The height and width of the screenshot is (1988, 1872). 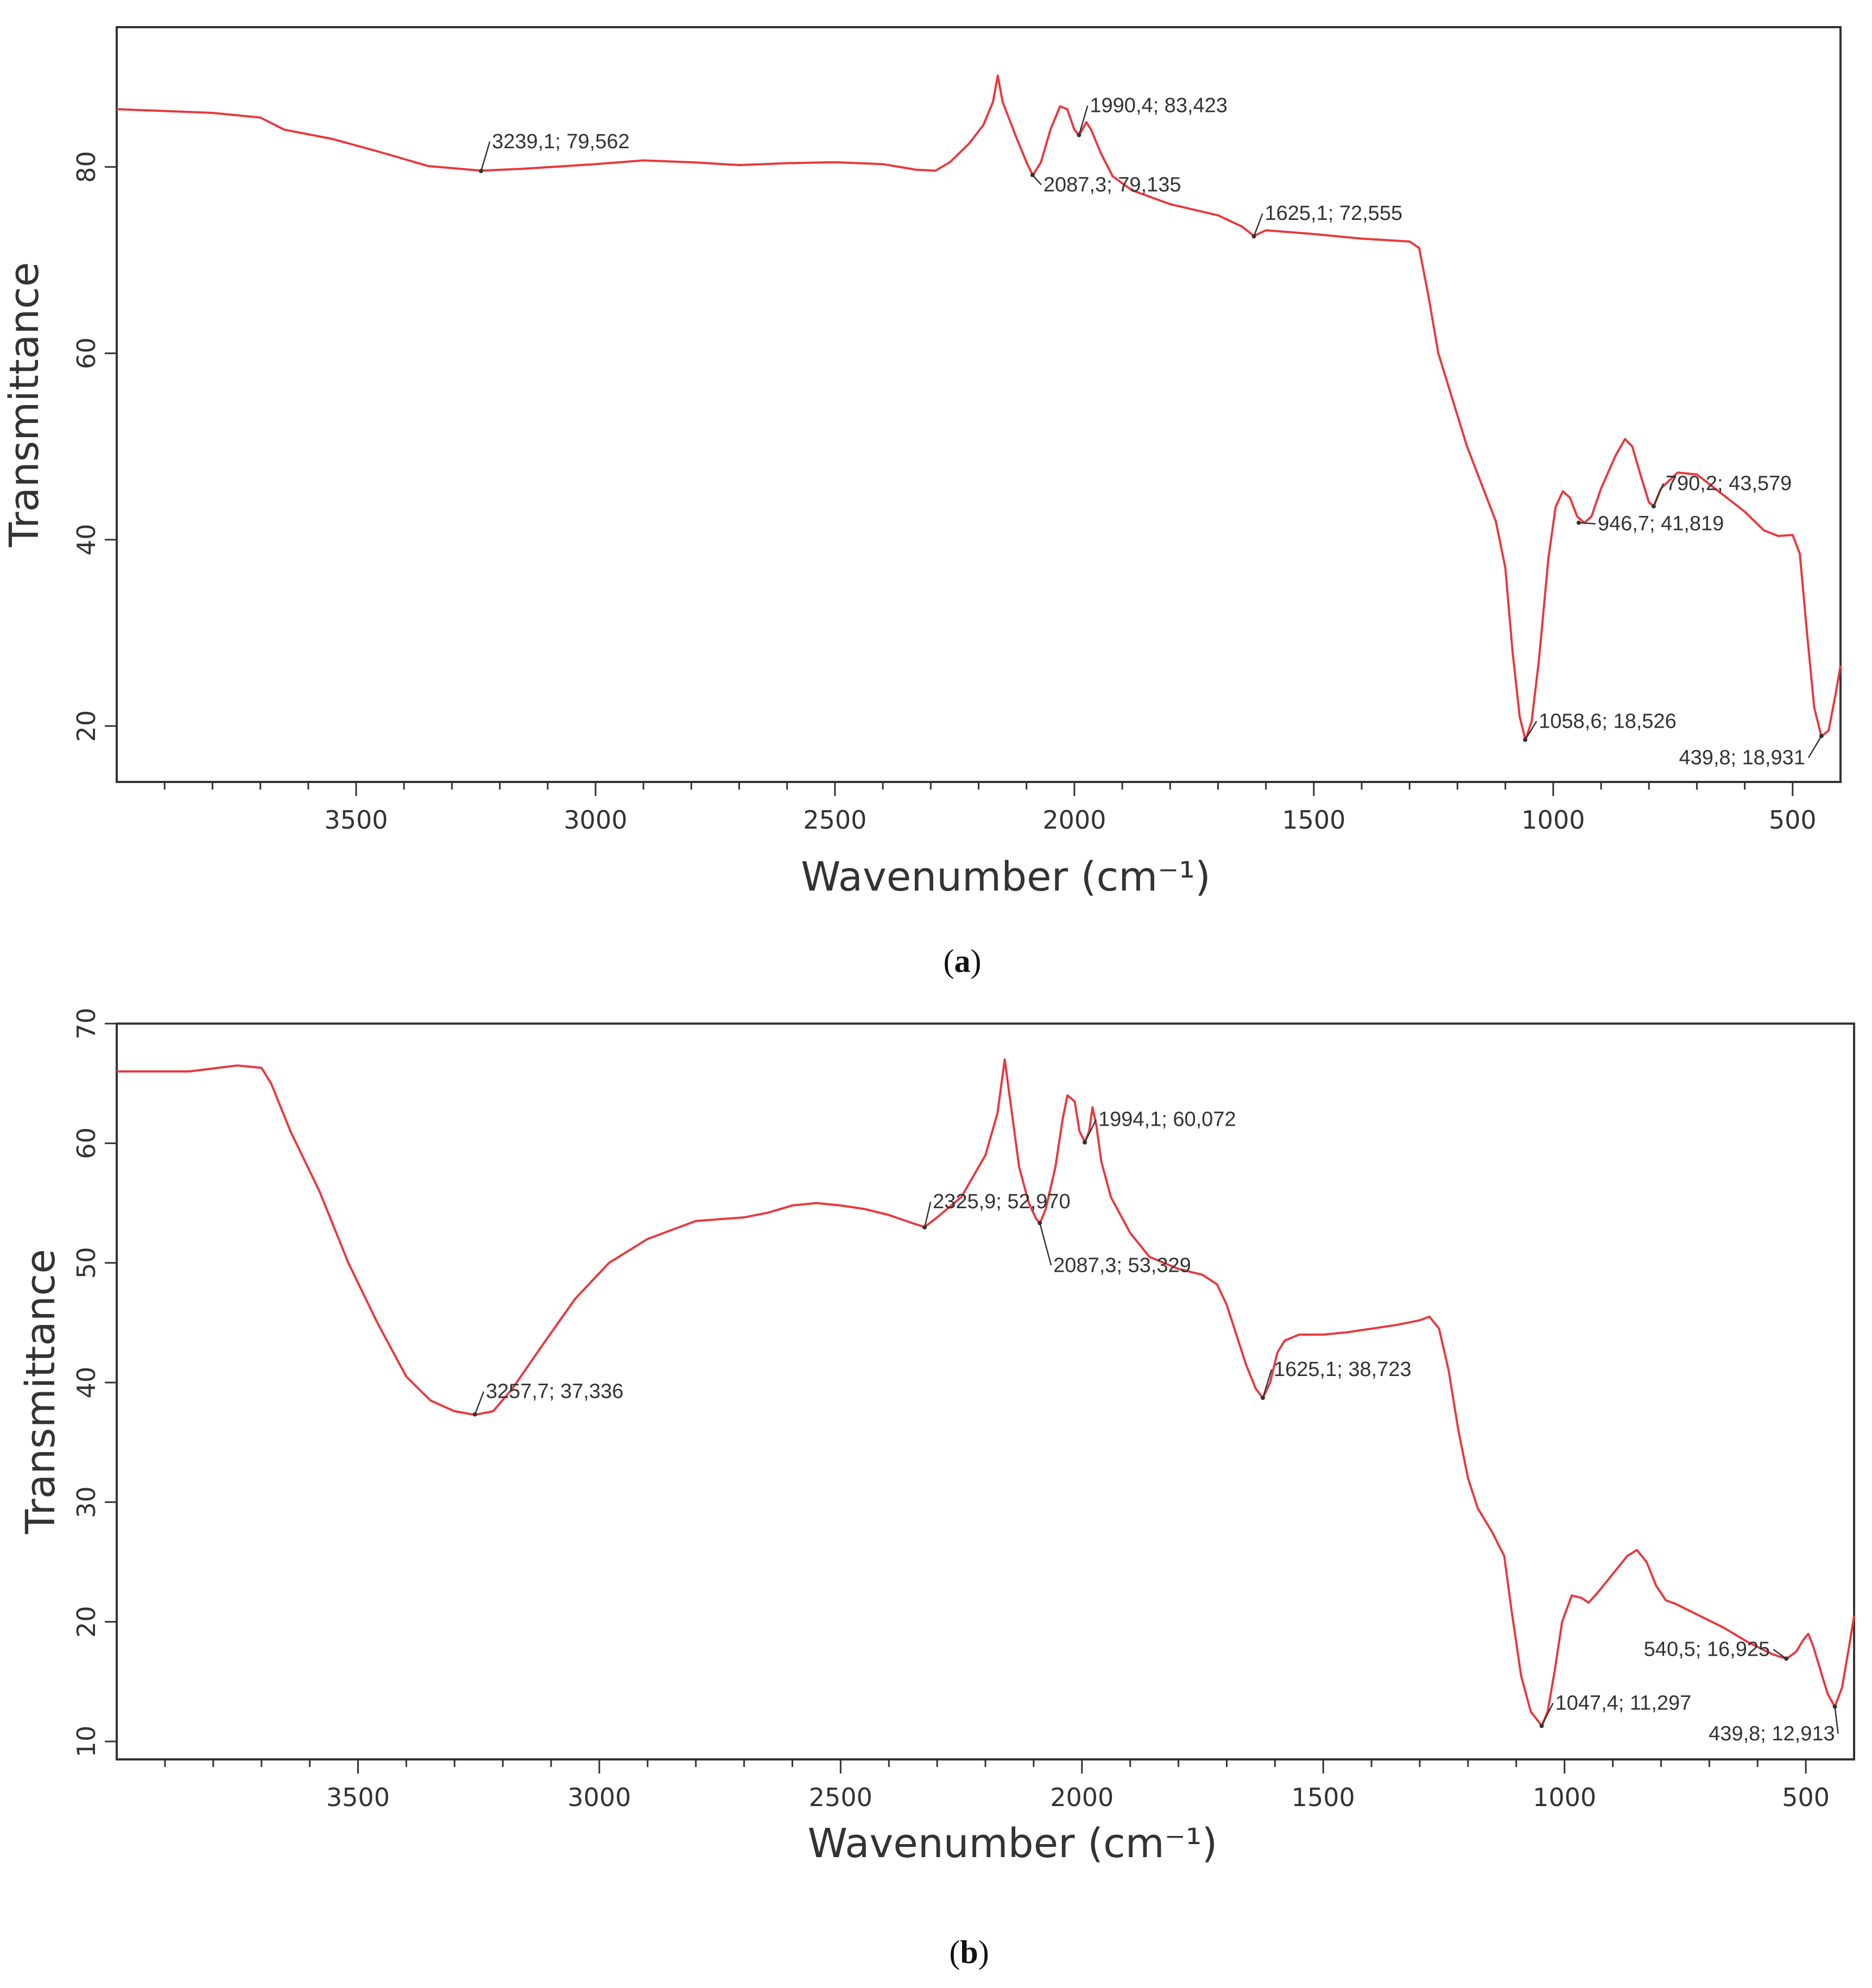 What do you see at coordinates (1343, 1369) in the screenshot?
I see `chart-b-peak-label: 1625,1; 38,723` at bounding box center [1343, 1369].